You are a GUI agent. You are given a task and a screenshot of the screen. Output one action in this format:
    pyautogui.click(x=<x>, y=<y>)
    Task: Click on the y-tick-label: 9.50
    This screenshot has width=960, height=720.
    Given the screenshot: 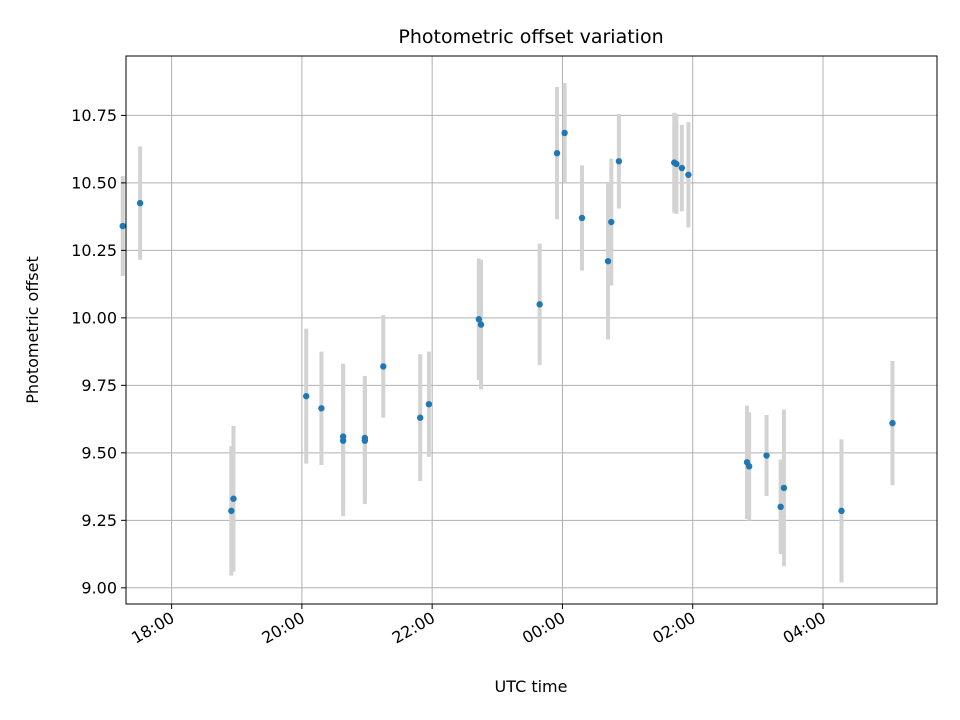 What is the action you would take?
    pyautogui.click(x=99, y=452)
    